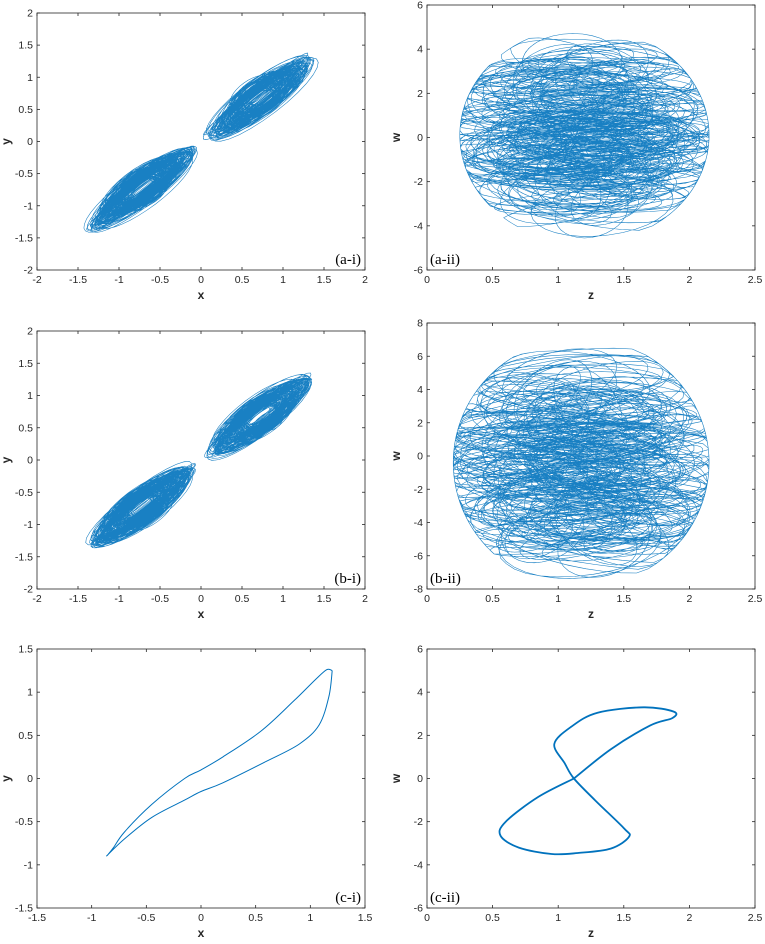  Describe the element at coordinates (348, 898) in the screenshot. I see `panel-label: (c-i)` at that location.